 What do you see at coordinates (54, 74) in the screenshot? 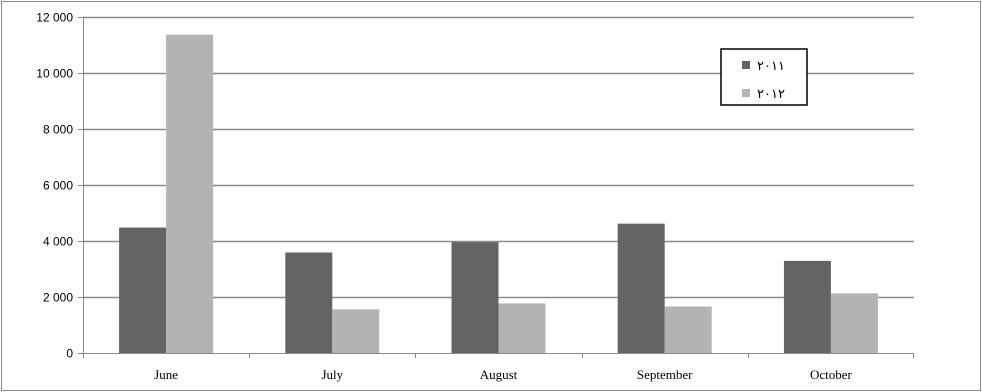
I see `y-tick-label: 10 000` at bounding box center [54, 74].